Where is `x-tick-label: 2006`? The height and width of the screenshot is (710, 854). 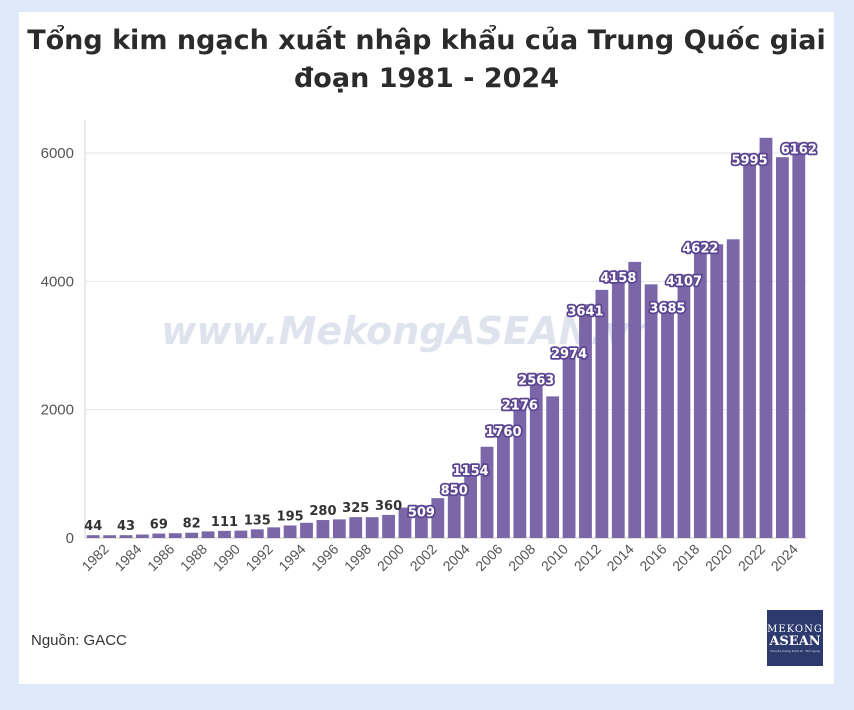 x-tick-label: 2006 is located at coordinates (488, 557).